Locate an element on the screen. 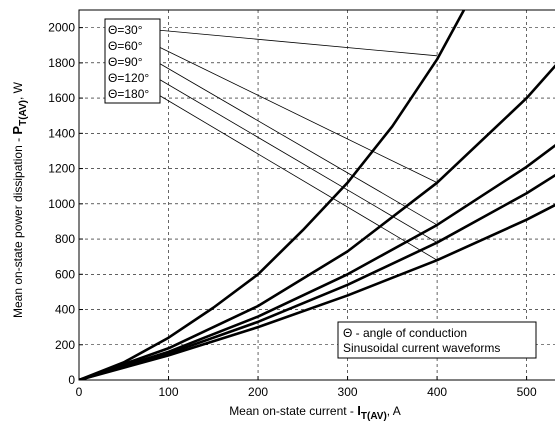 The height and width of the screenshot is (427, 555). annotation-line-1: Sinusoidal current waveforms is located at coordinates (421, 348).